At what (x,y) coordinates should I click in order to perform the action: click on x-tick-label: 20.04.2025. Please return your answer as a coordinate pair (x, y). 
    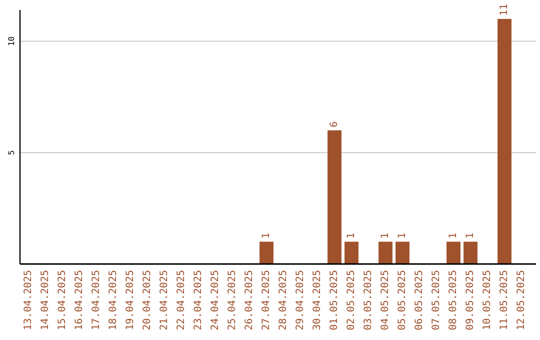
    Looking at the image, I should click on (147, 300).